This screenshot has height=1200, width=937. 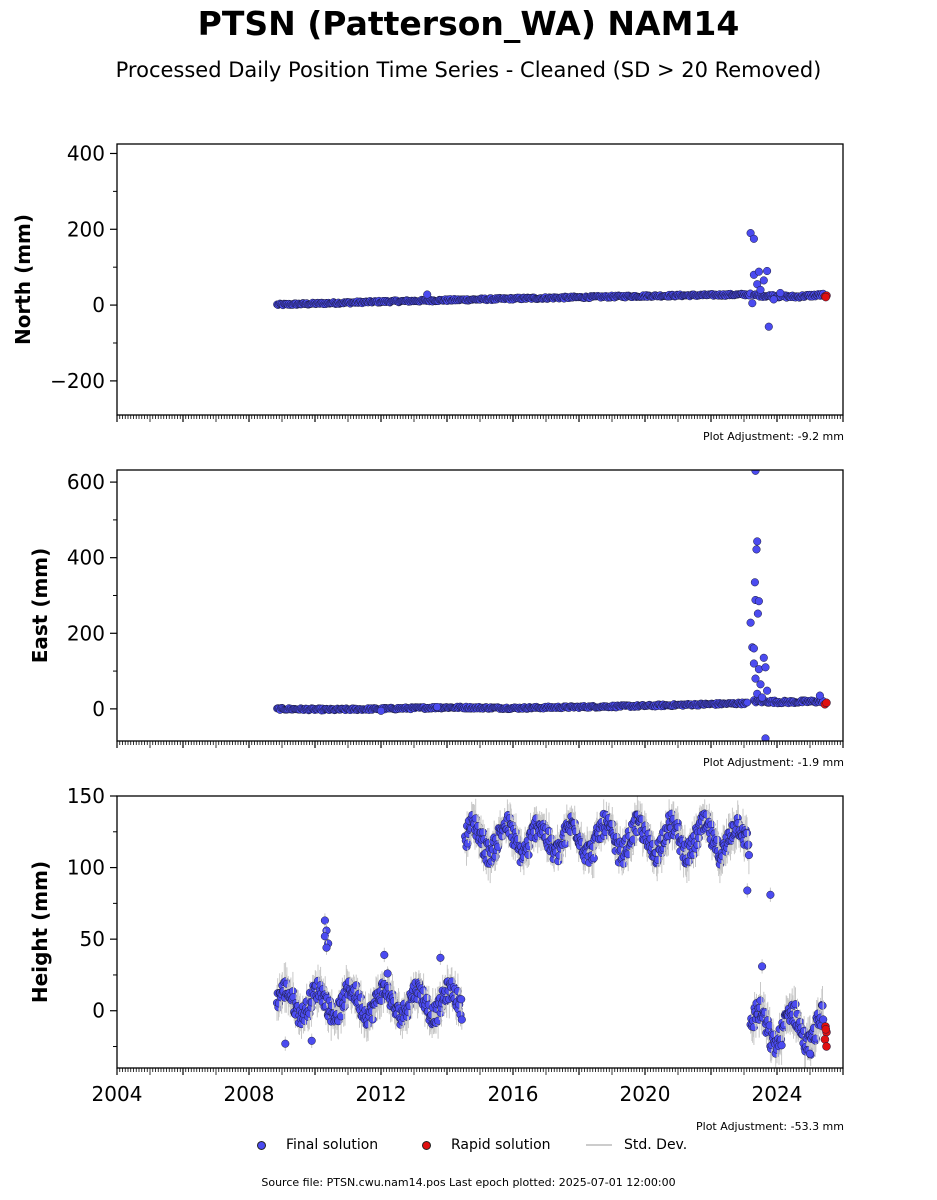 I want to click on legend-rapid: Rapid solution, so click(x=486, y=1145).